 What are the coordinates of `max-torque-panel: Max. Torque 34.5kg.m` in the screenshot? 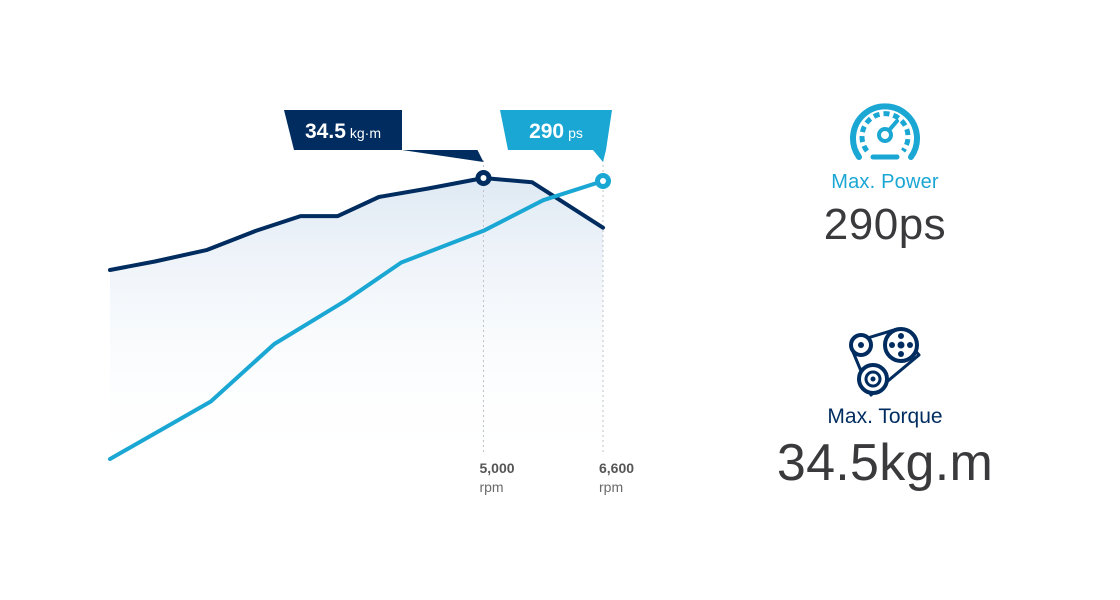 It's located at (885, 409).